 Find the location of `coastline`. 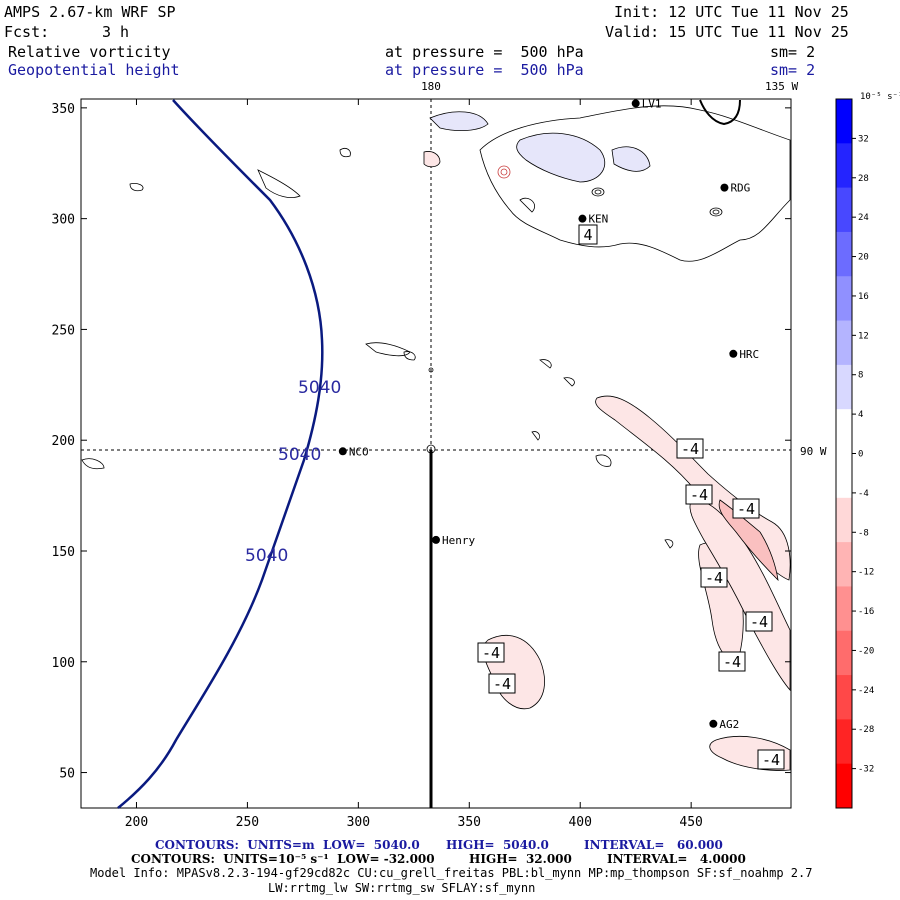

coastline is located at coordinates (720, 112).